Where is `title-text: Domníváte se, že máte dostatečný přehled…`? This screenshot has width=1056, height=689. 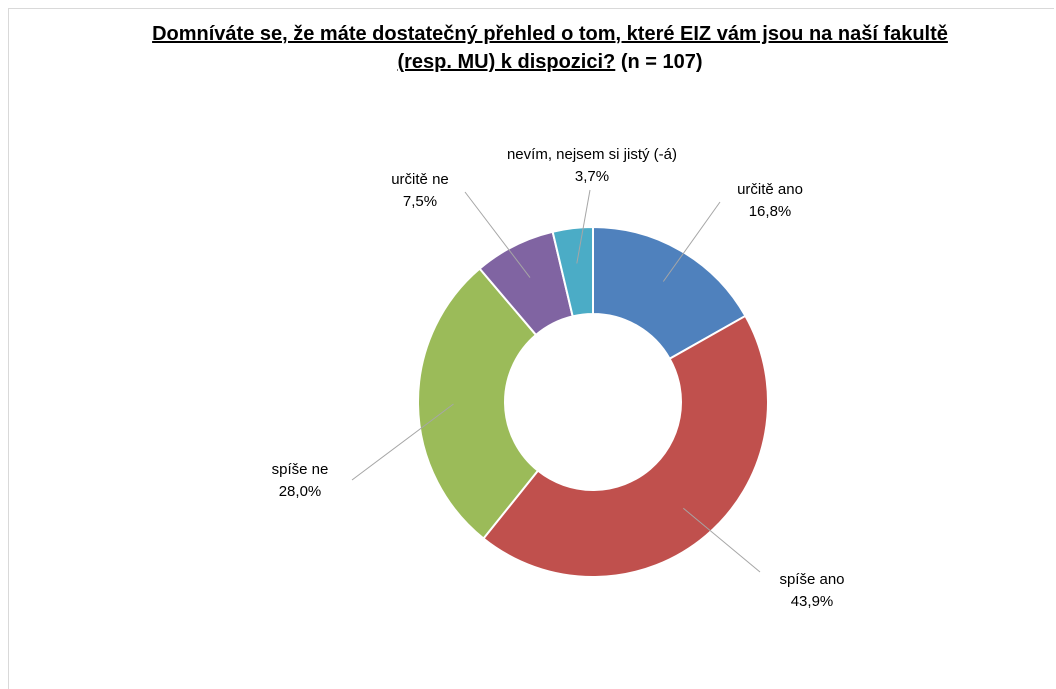 title-text: Domníváte se, že máte dostatečný přehled… is located at coordinates (550, 48).